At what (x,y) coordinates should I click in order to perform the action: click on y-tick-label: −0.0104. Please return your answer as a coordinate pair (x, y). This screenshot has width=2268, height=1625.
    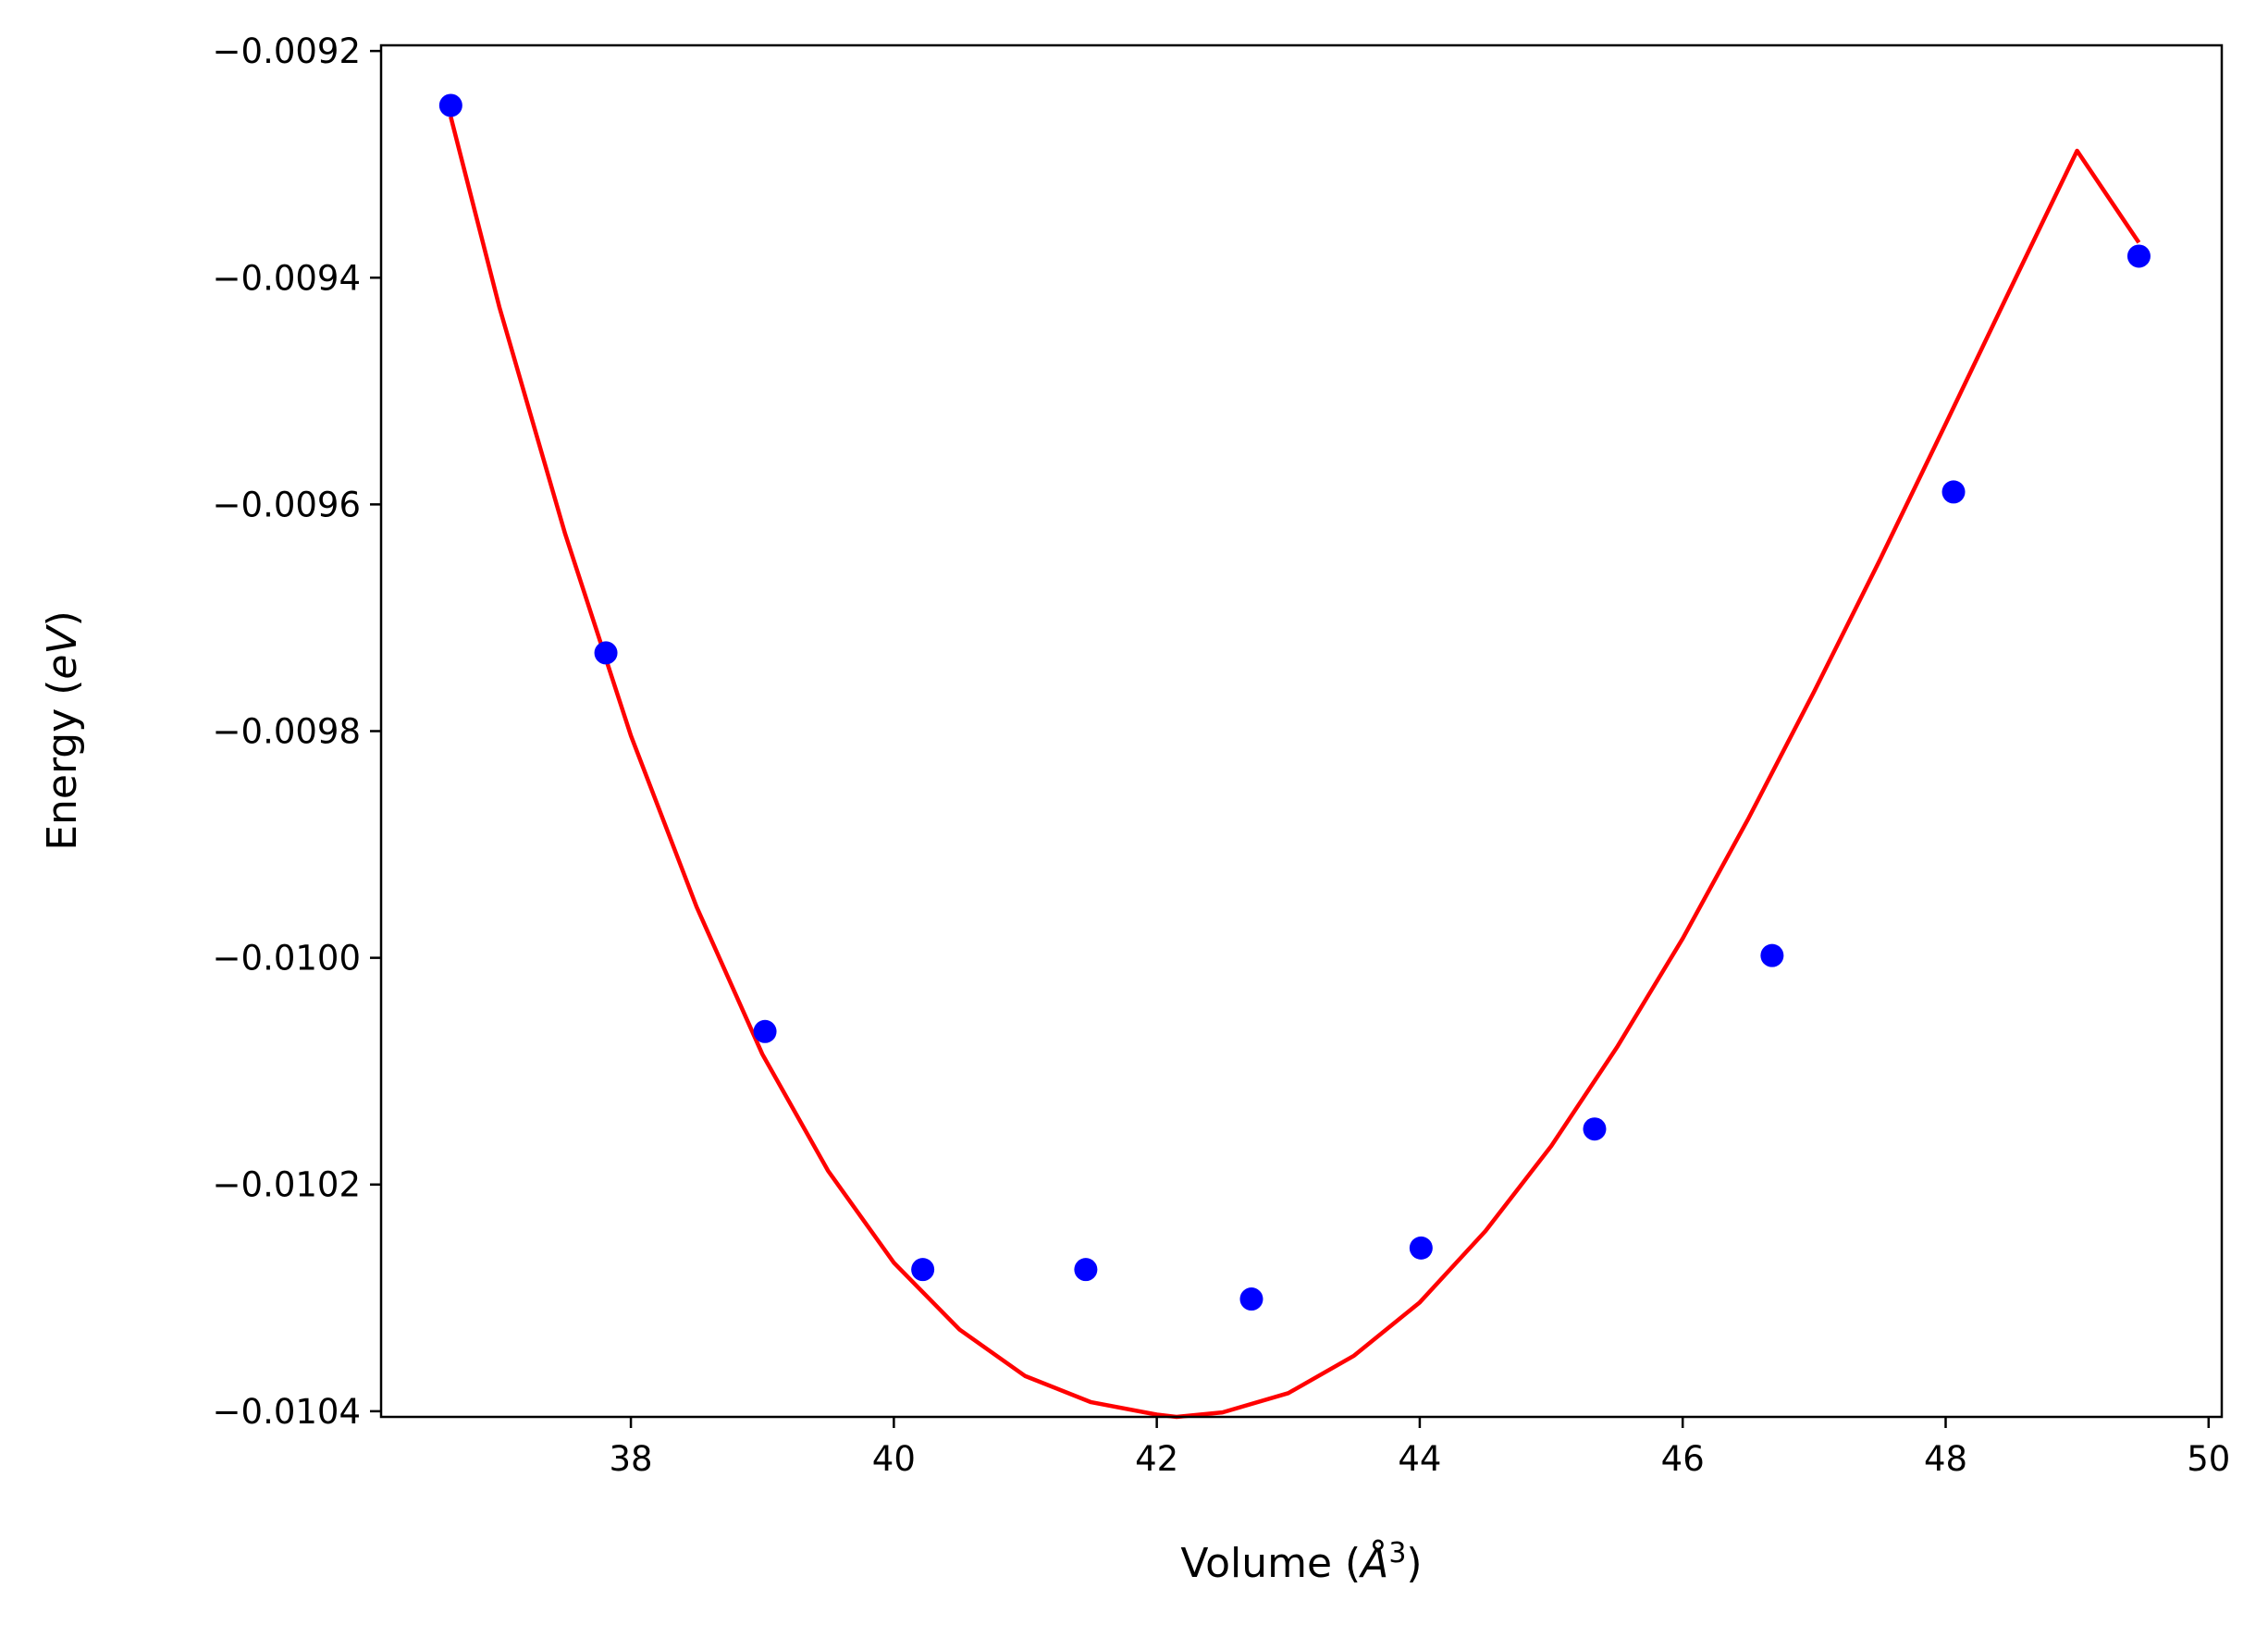
    Looking at the image, I should click on (287, 1412).